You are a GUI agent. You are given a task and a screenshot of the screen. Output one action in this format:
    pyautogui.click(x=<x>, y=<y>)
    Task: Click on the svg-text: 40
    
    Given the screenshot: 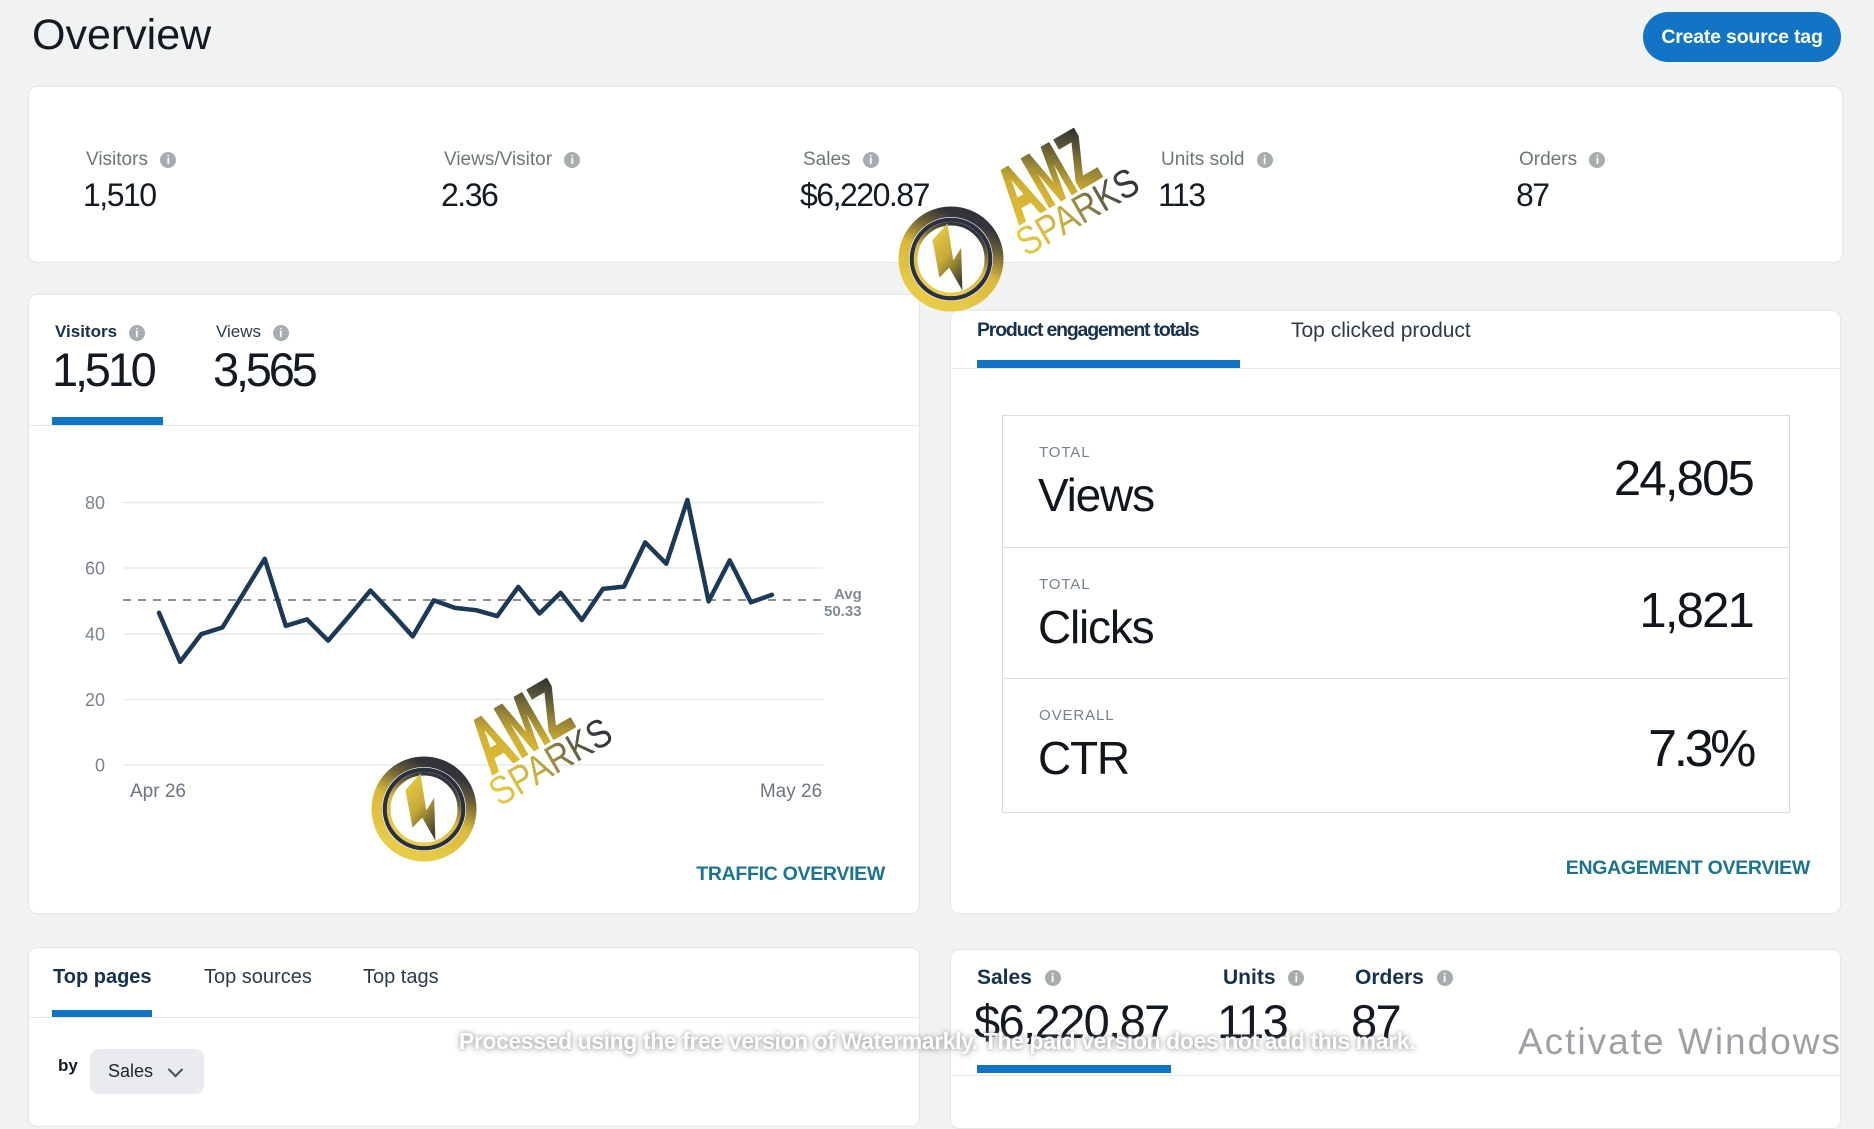 What is the action you would take?
    pyautogui.click(x=95, y=635)
    